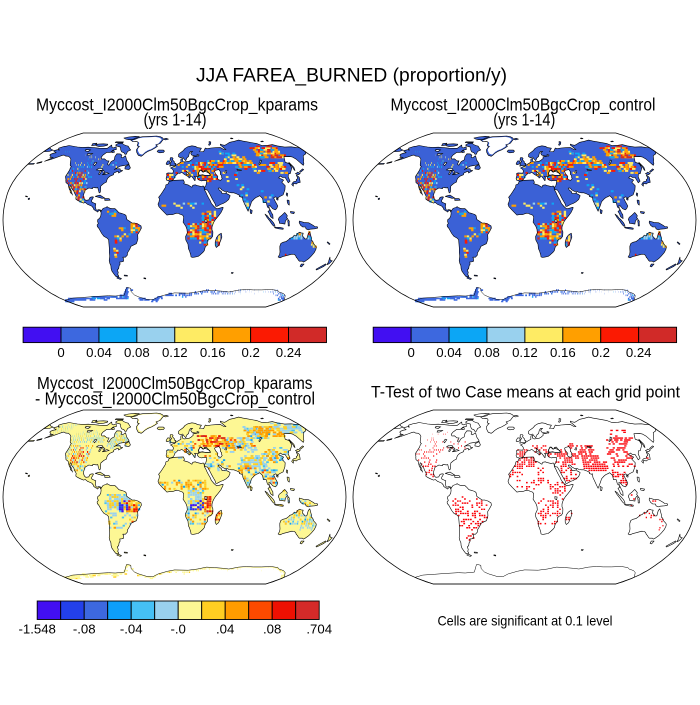  I want to click on svg-text:JJA FAREA_BURNED (proportion/y: JJA FAREA_BURNED (proportion/y), so click(351, 76).